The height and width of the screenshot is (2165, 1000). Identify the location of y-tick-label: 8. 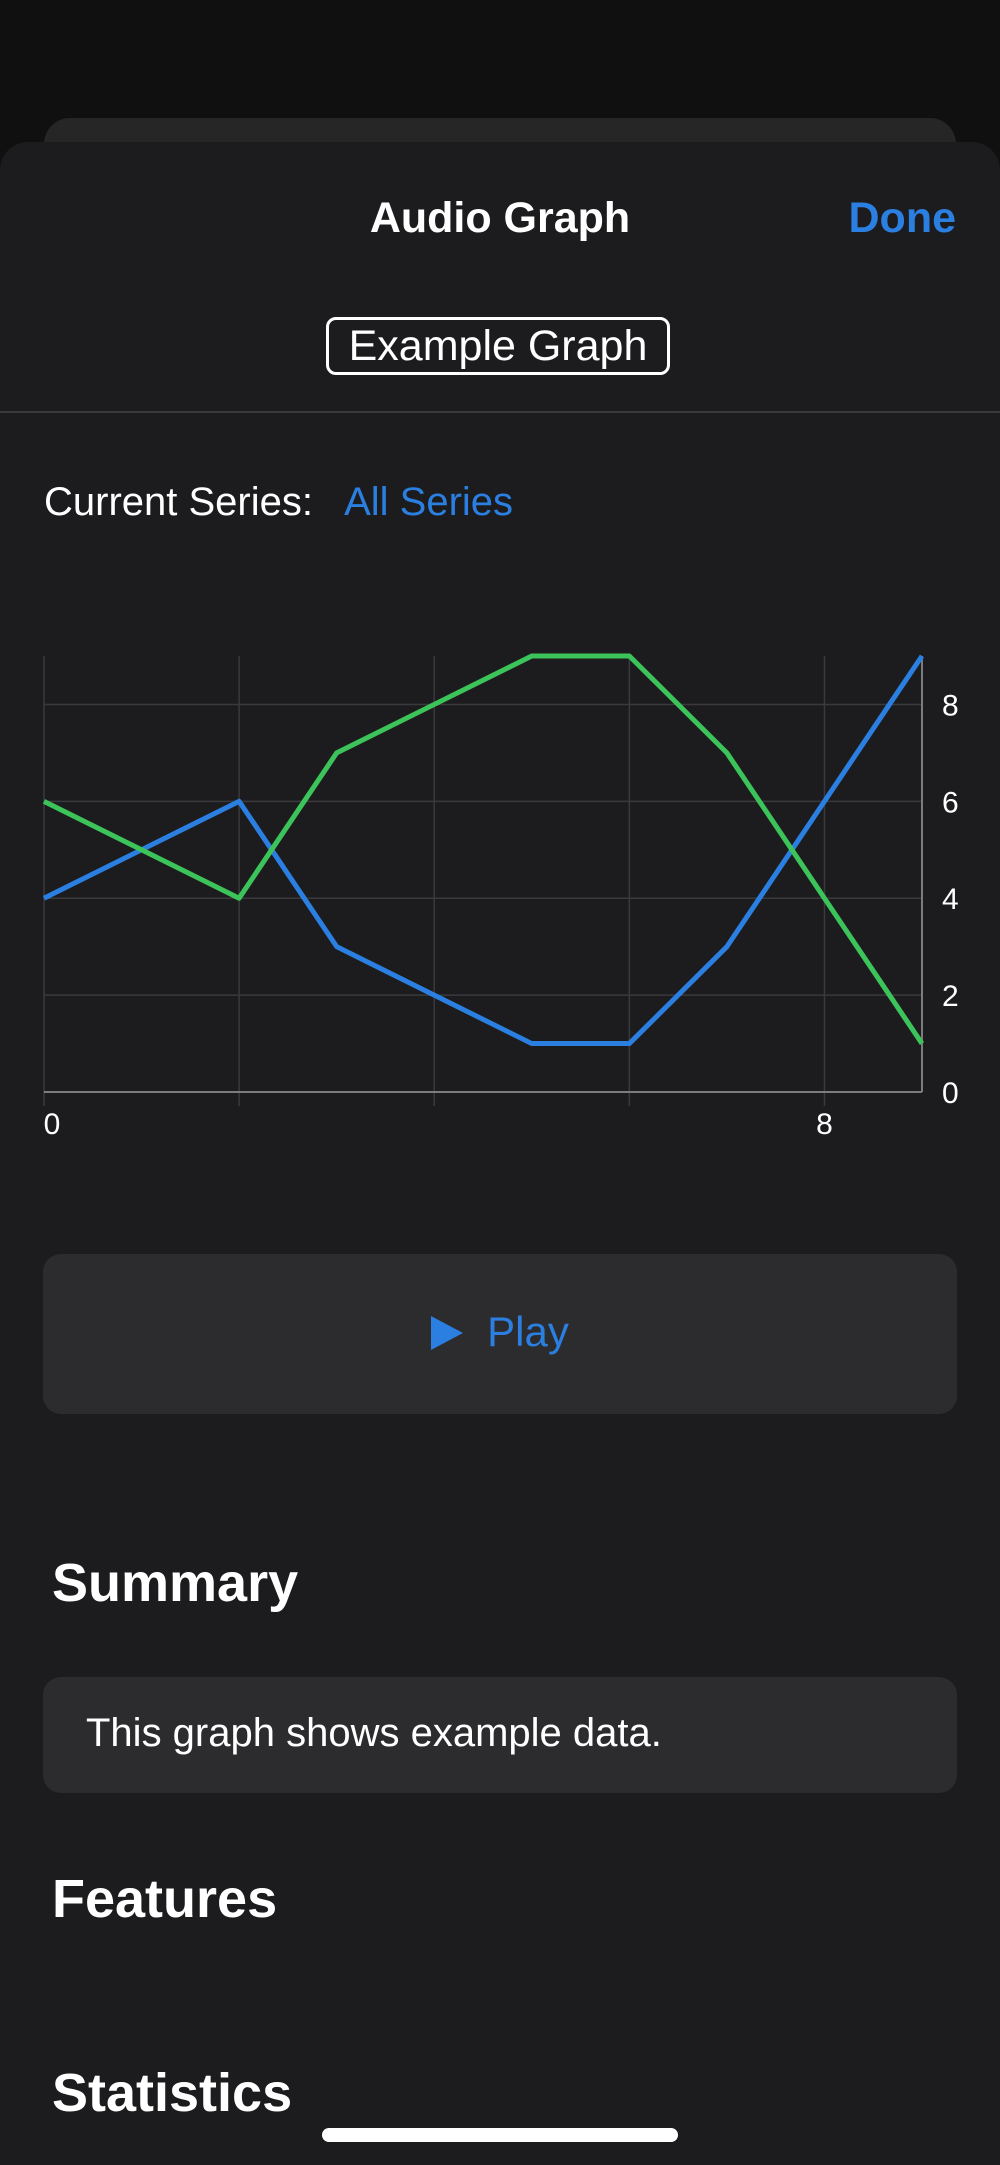
(950, 705).